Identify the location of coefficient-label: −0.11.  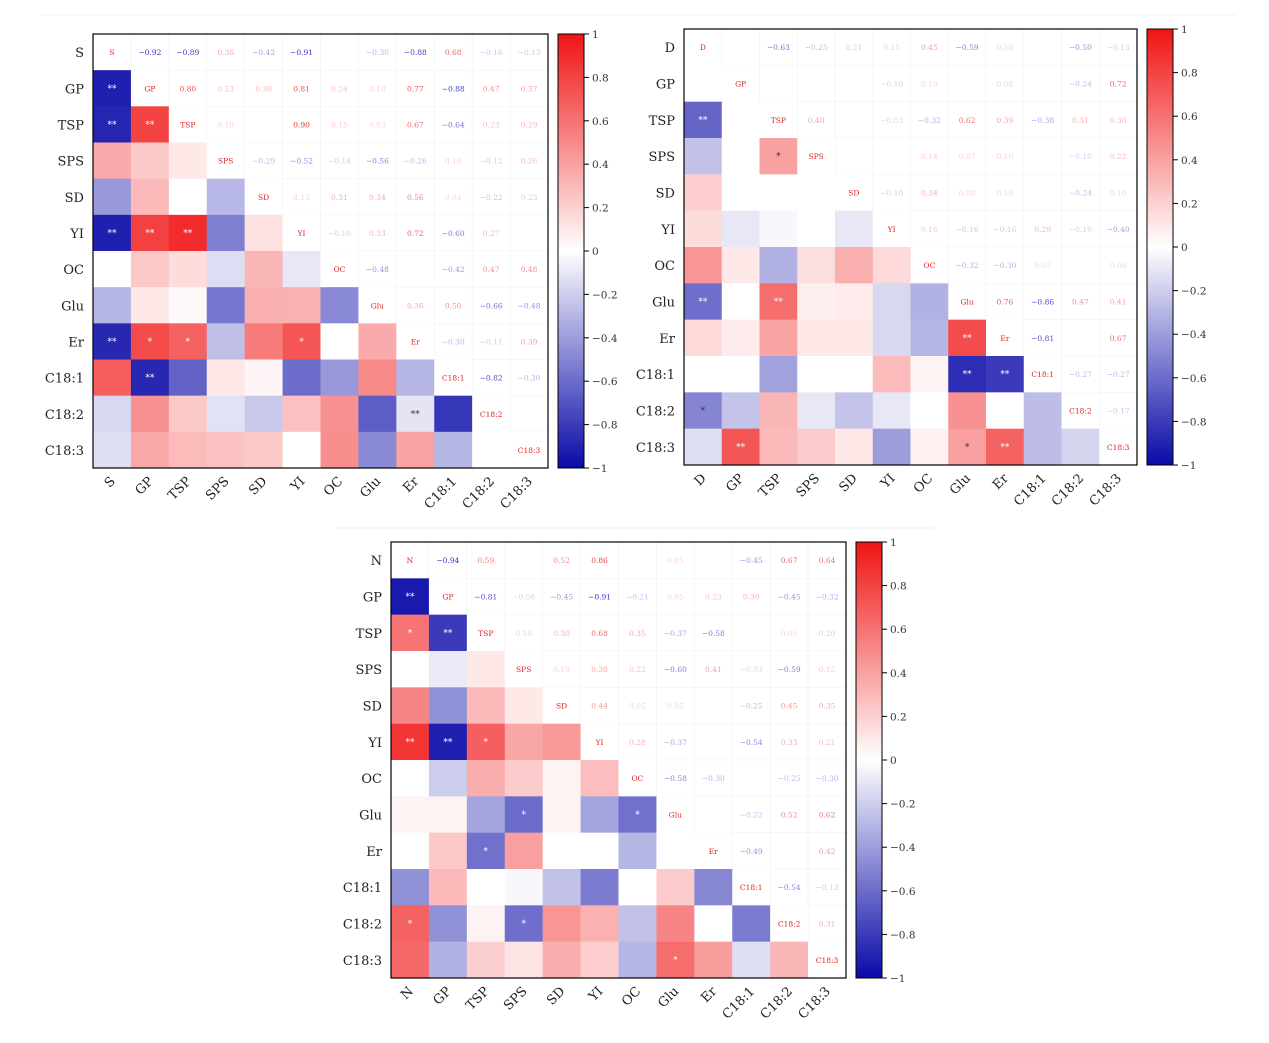
(491, 341).